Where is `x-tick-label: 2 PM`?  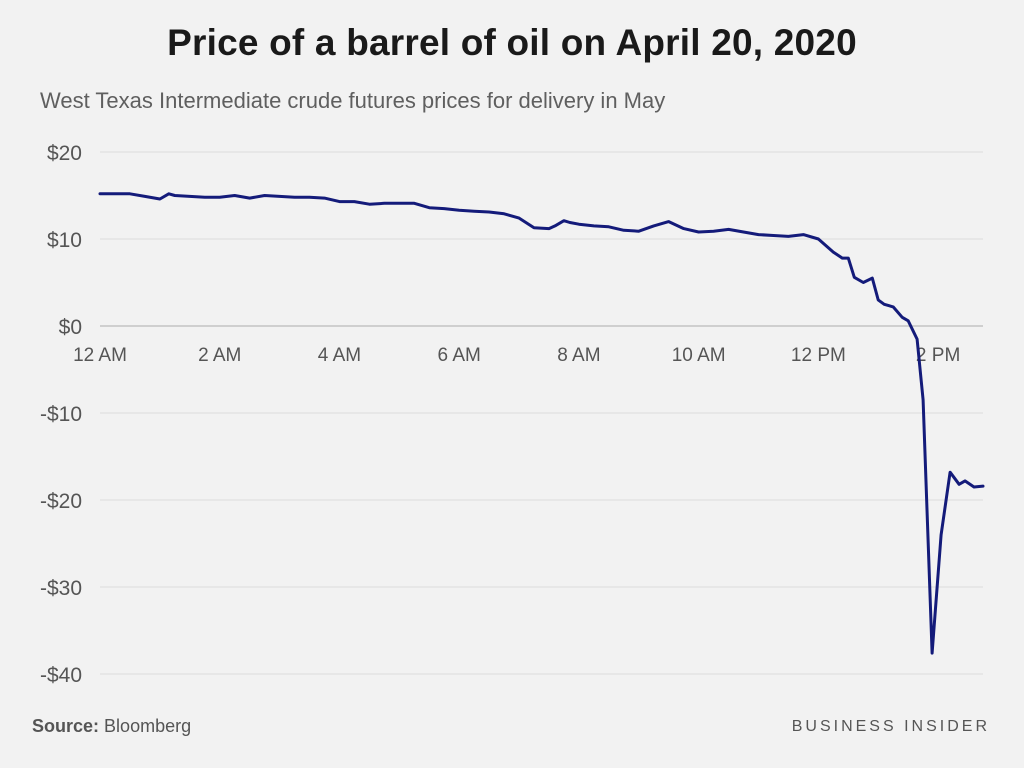
x-tick-label: 2 PM is located at coordinates (938, 355).